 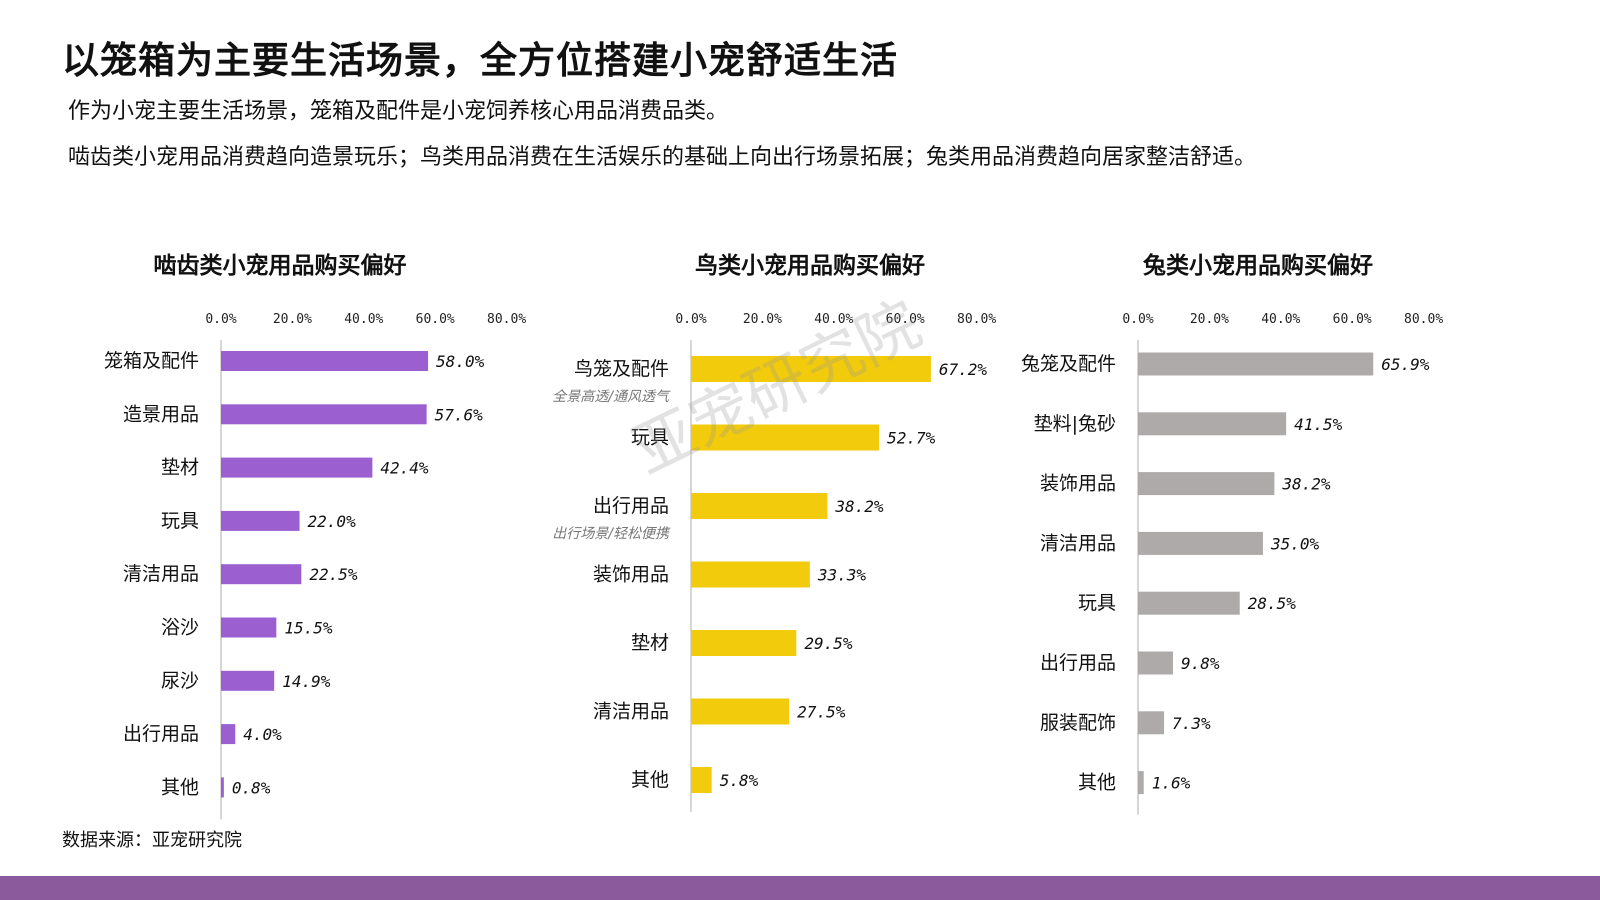 What do you see at coordinates (180, 681) in the screenshot?
I see `category-label: 尿沙` at bounding box center [180, 681].